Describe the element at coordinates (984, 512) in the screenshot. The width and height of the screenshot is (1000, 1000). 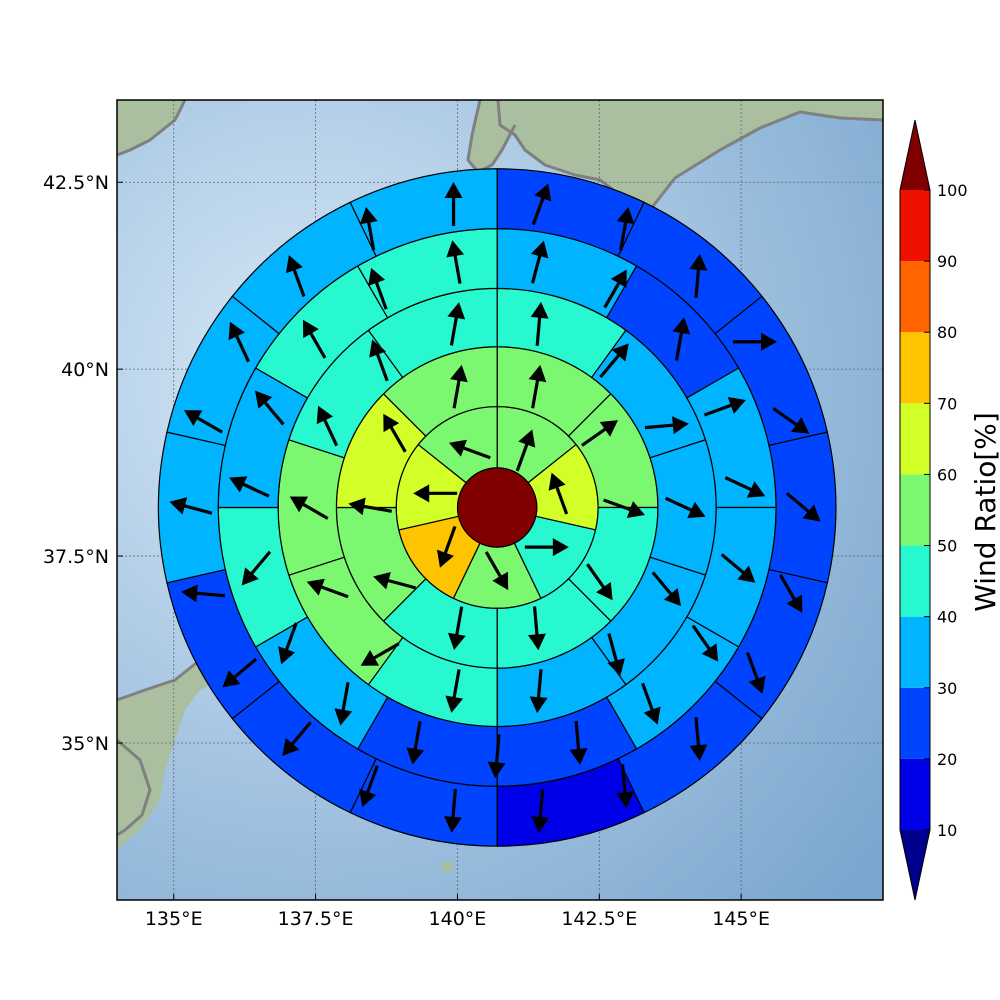
I see `colorbar-label: Wind Ratio[%]` at that location.